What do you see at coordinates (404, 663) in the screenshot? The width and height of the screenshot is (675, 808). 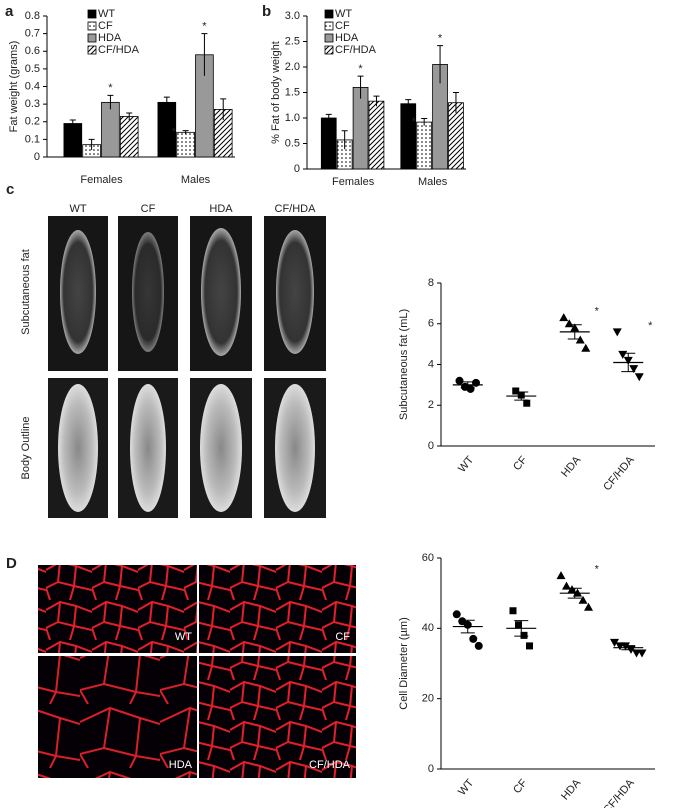 I see `y-axis-title: Cell Diameter (µm)` at bounding box center [404, 663].